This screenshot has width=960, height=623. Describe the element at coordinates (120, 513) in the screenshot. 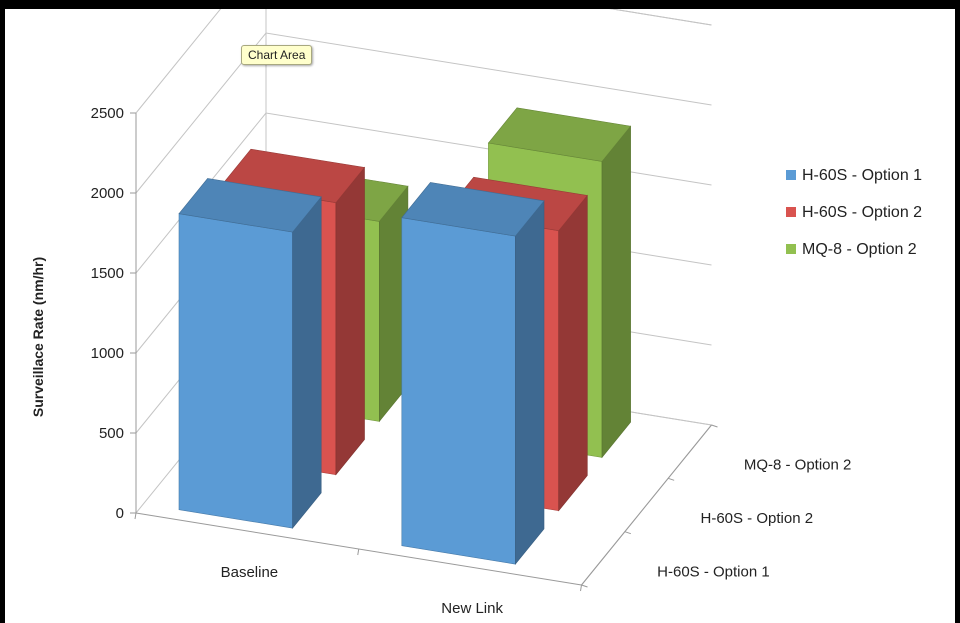

I see `y-tick-label: 0` at that location.